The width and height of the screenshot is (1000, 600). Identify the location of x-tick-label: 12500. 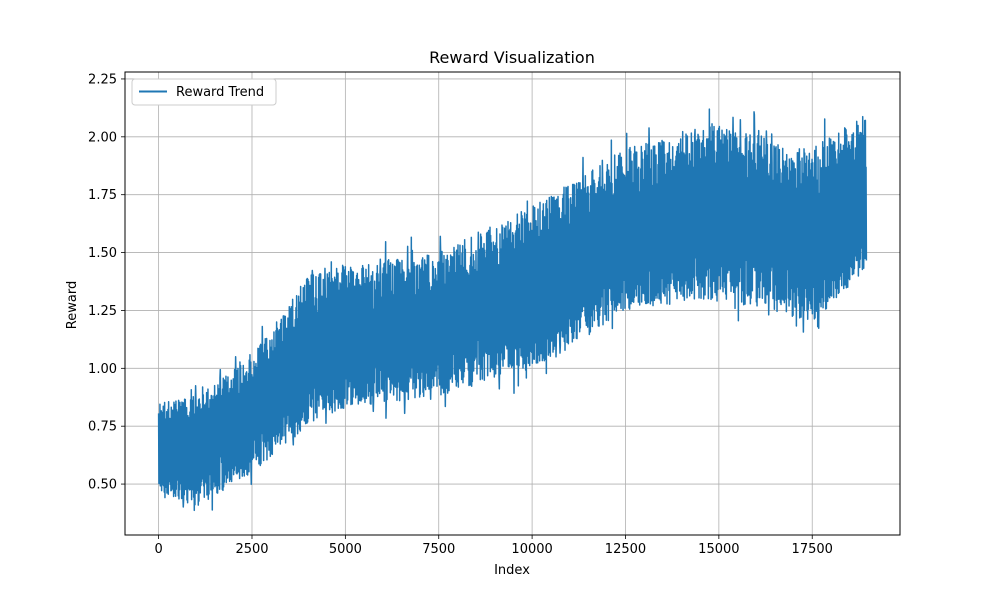
(625, 549).